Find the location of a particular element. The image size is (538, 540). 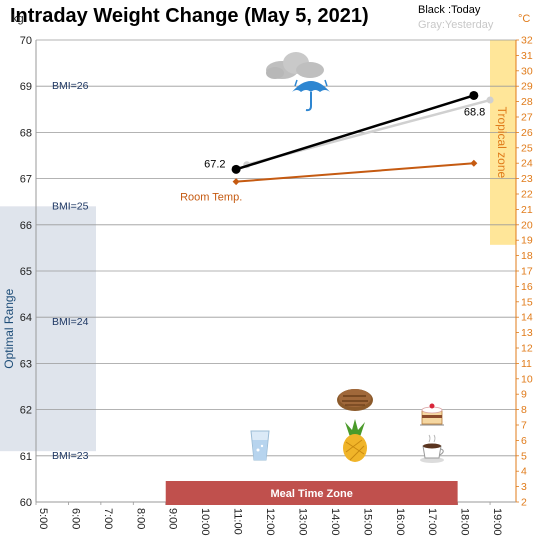

room-temp-label: Room Temp. is located at coordinates (211, 198).